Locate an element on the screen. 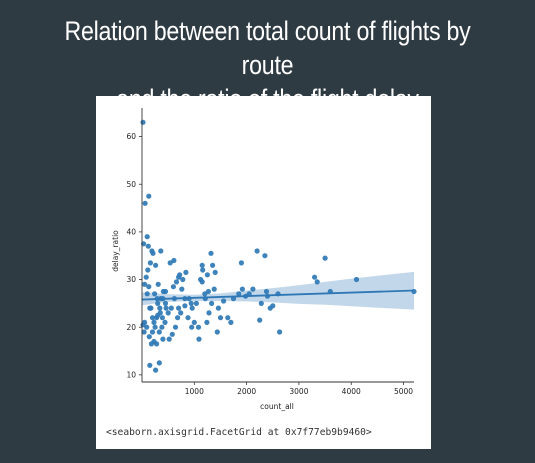 This screenshot has height=463, width=535. y-tick-label: 50 is located at coordinates (131, 184).